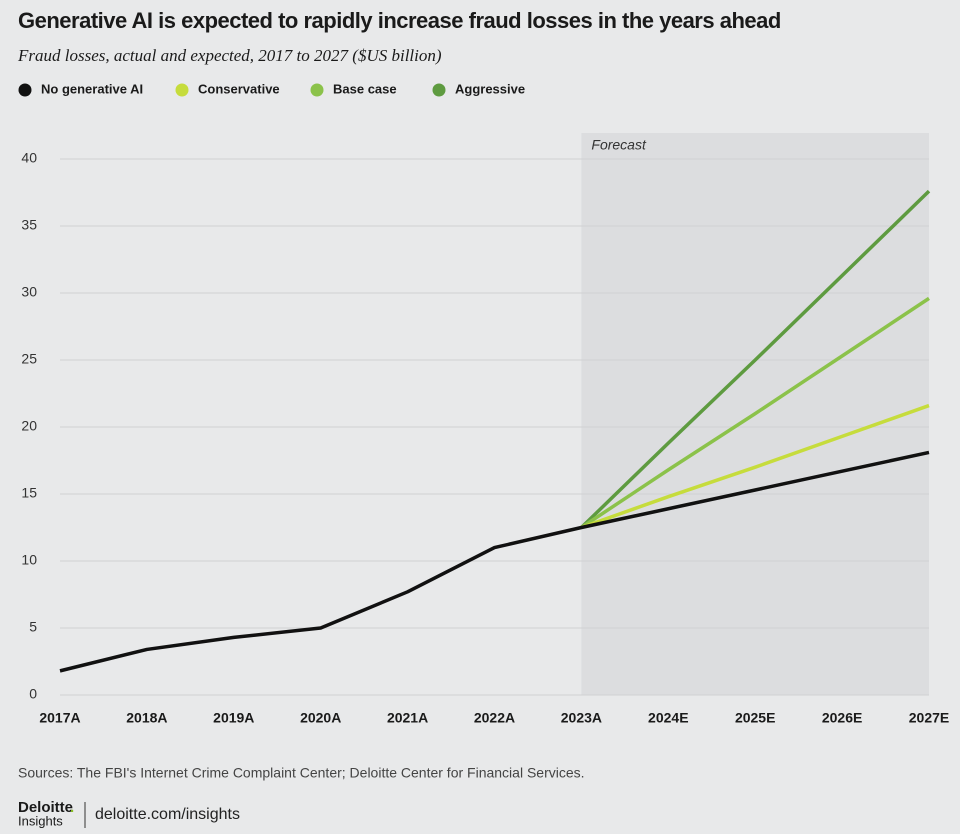  Describe the element at coordinates (33, 627) in the screenshot. I see `y-tick-label: 5` at that location.